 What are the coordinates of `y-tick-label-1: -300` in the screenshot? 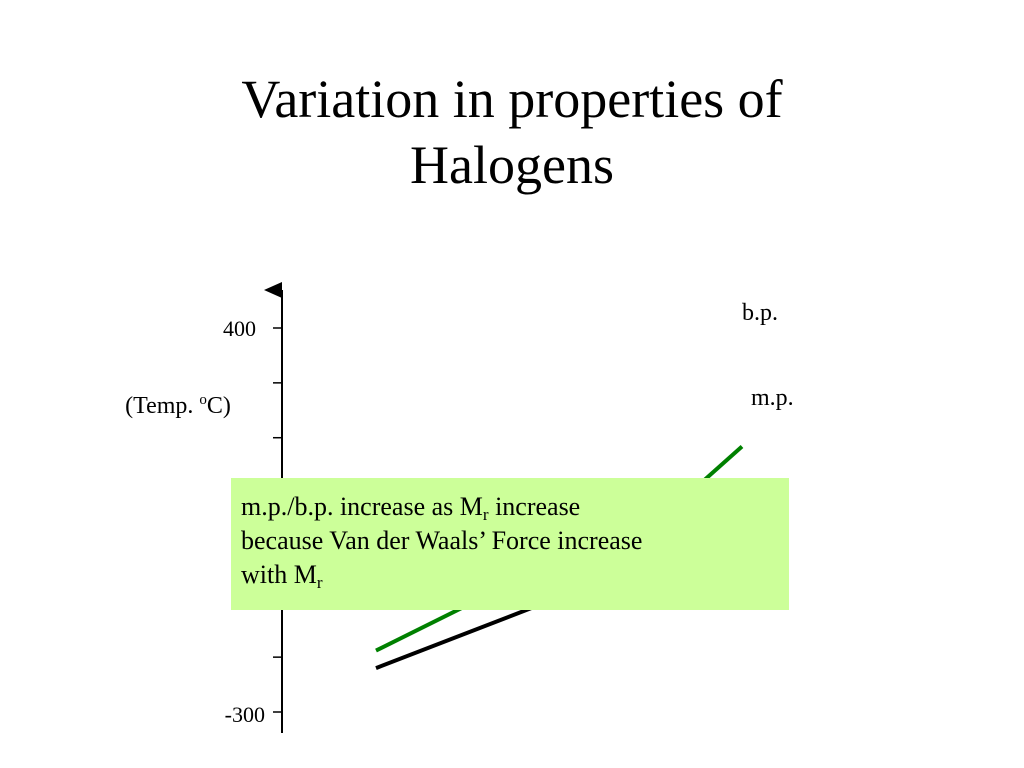 It's located at (245, 714).